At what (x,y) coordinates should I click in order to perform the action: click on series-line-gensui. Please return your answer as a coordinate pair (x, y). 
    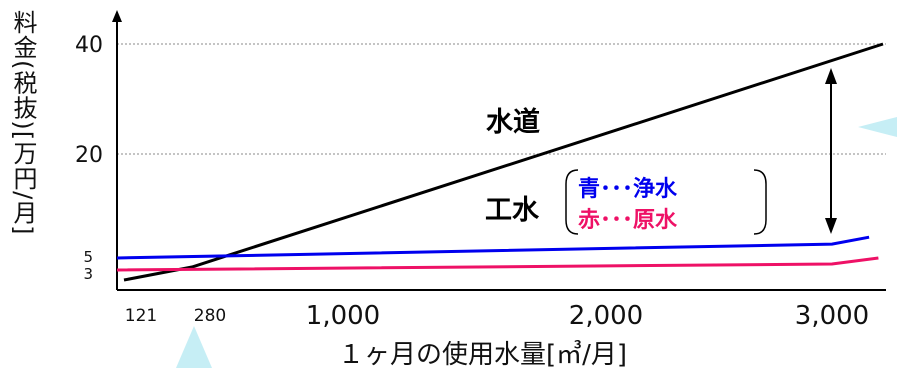
    Looking at the image, I should click on (497, 264).